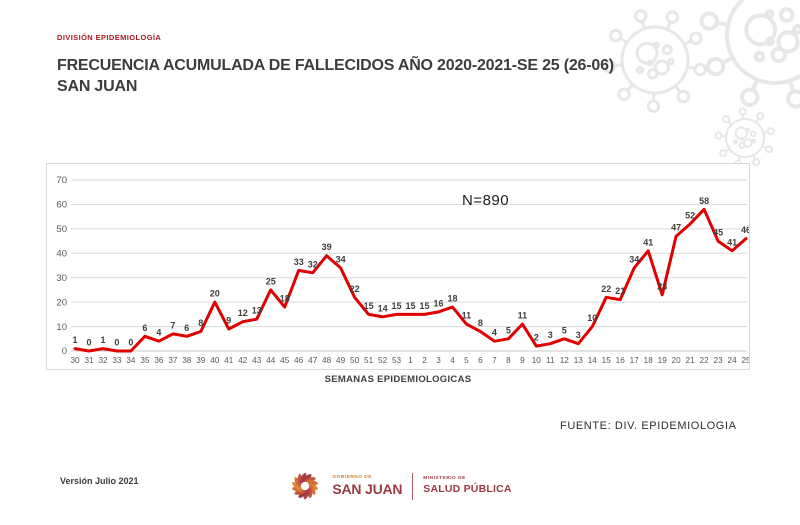 This screenshot has height=525, width=800. What do you see at coordinates (99, 481) in the screenshot?
I see `version-label: Versión Julio 2021` at bounding box center [99, 481].